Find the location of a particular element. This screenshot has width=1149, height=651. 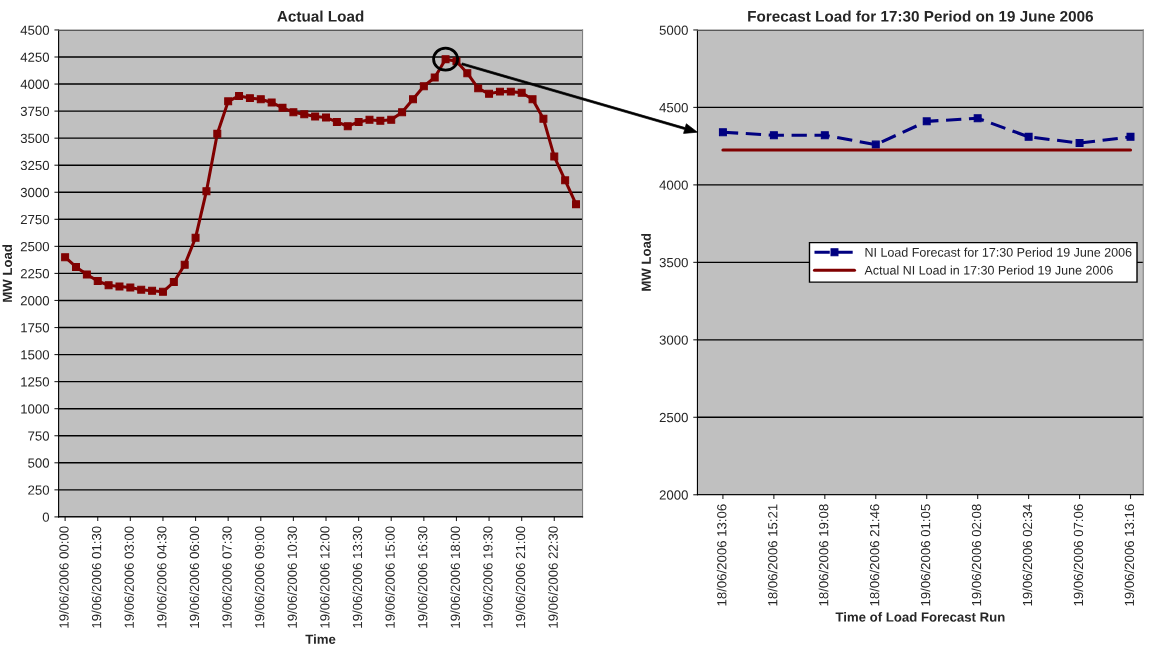

x-tick-label: 19/06/2006 09:00 is located at coordinates (259, 577).